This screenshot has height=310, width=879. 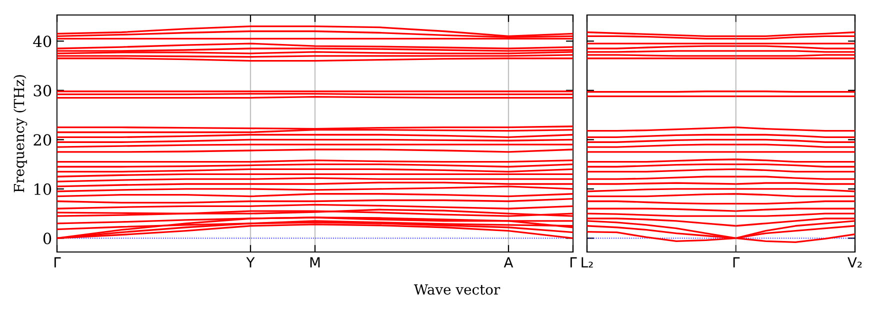 I want to click on y-tick-label: 0, so click(x=47, y=238).